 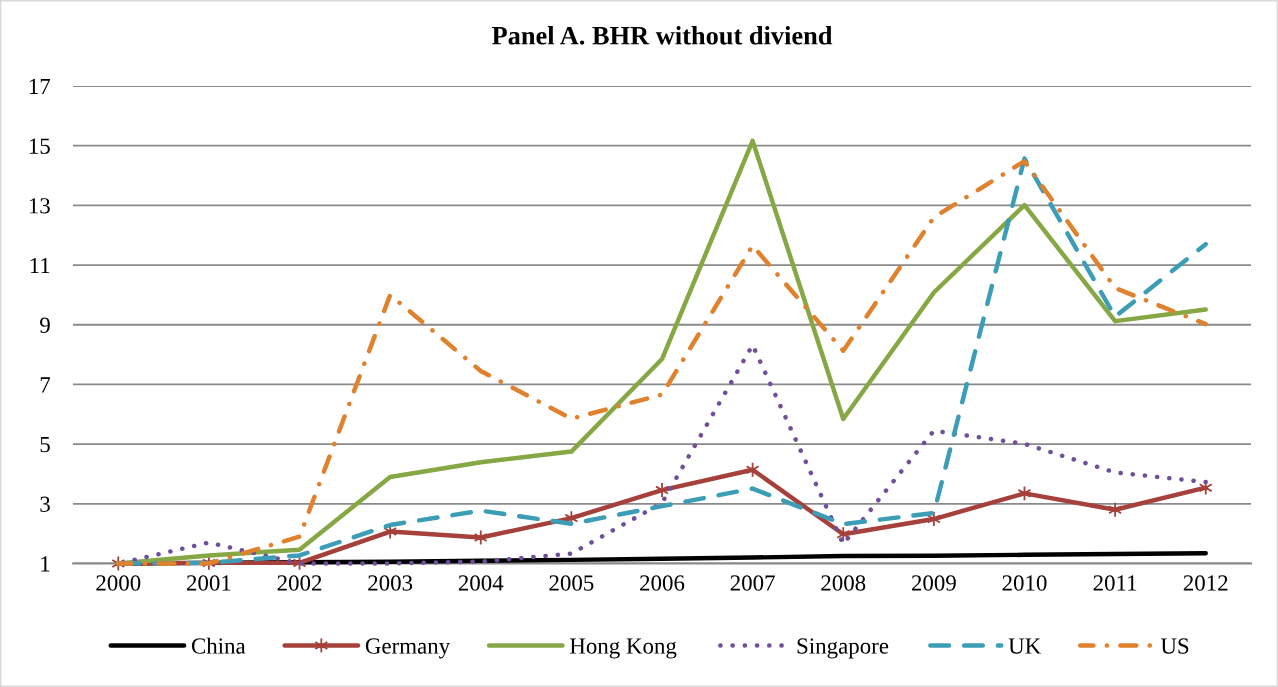 I want to click on x-tick-label: 2011, so click(x=1115, y=583).